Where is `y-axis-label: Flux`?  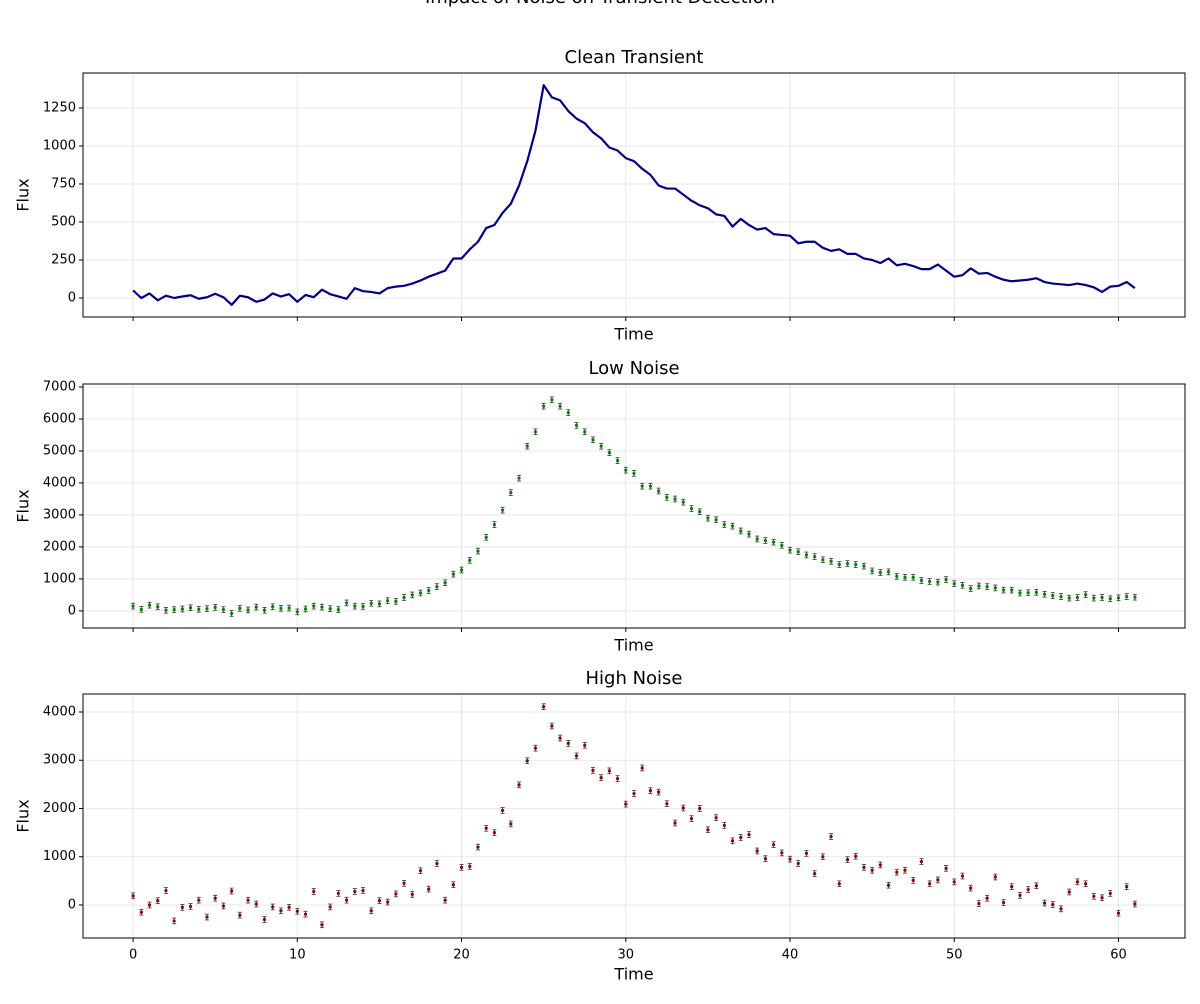
y-axis-label: Flux is located at coordinates (23, 505).